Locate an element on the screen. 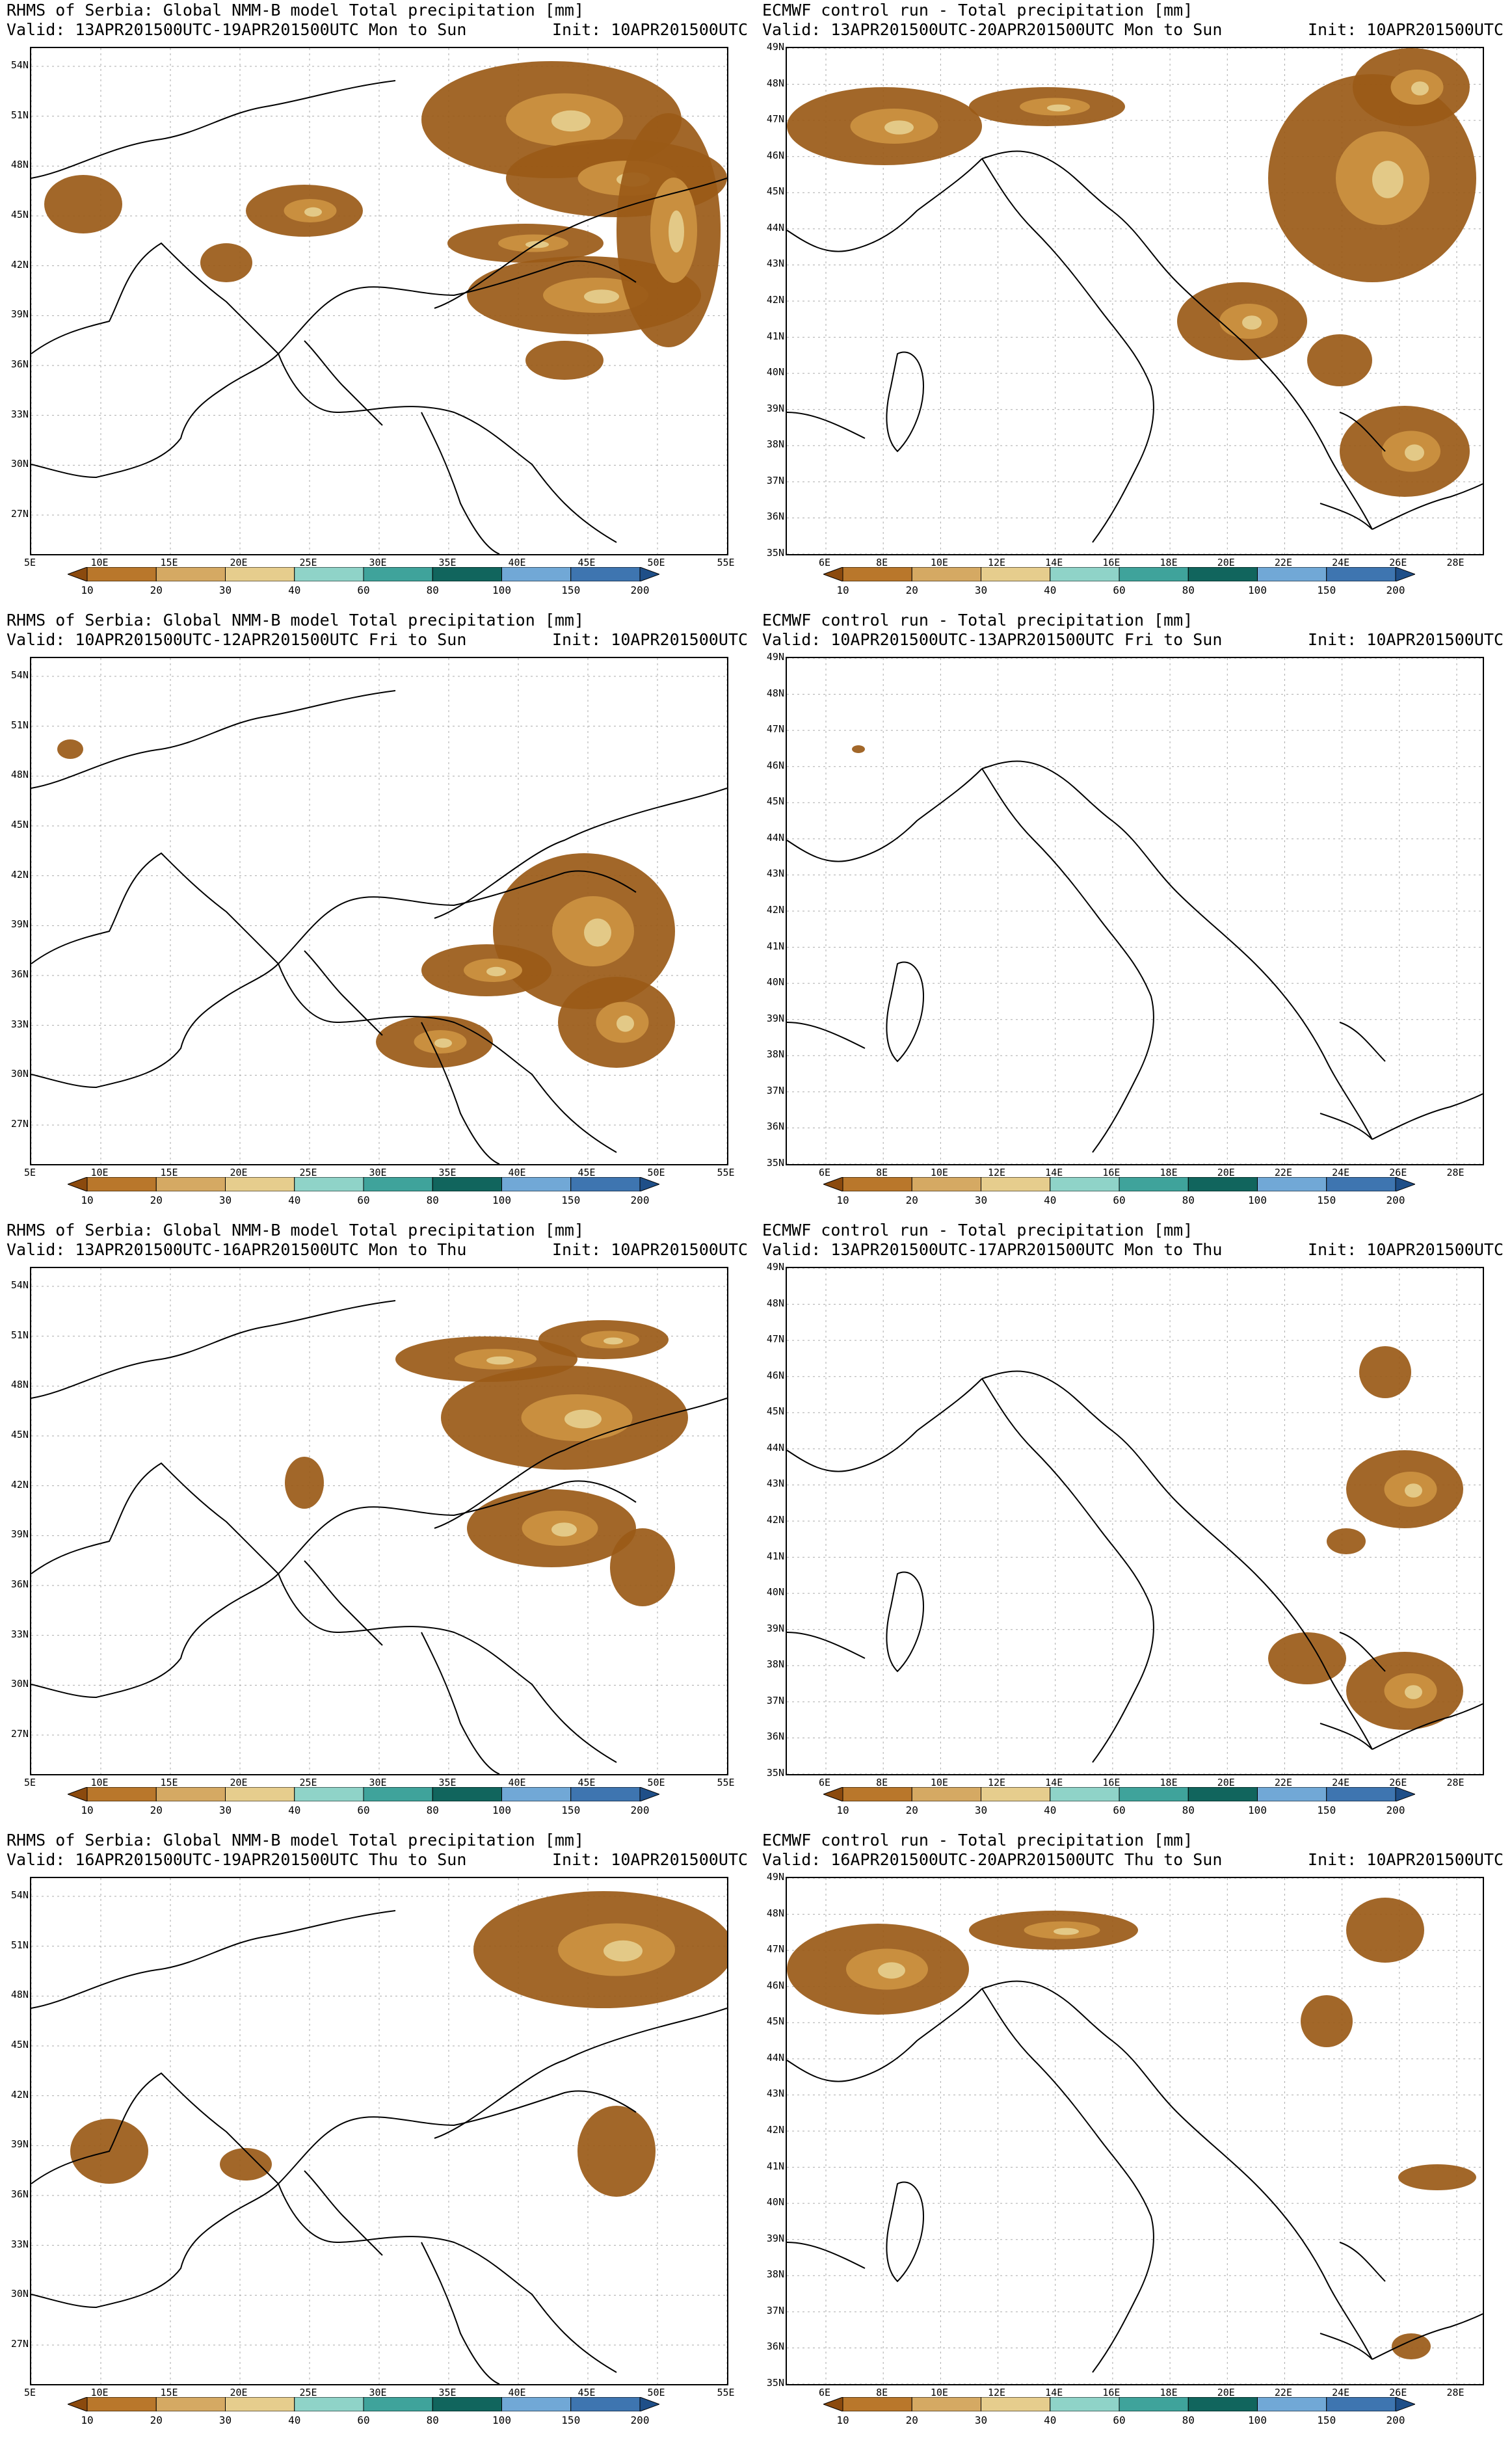 The image size is (1512, 2440). init-time: Init: 10APR201500UTC is located at coordinates (649, 1859).